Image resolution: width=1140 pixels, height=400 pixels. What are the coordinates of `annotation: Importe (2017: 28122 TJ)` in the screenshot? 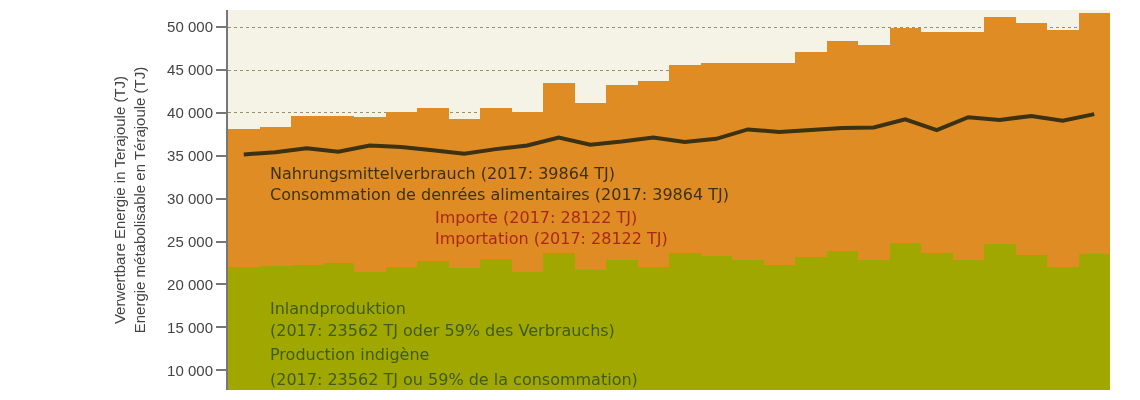 It's located at (536, 217).